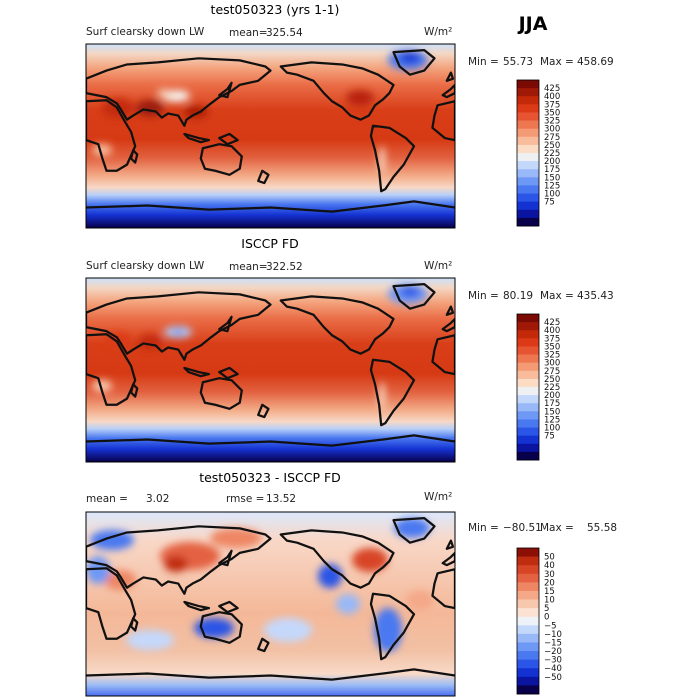  Describe the element at coordinates (281, 499) in the screenshot. I see `rmse-value: 13.52` at that location.